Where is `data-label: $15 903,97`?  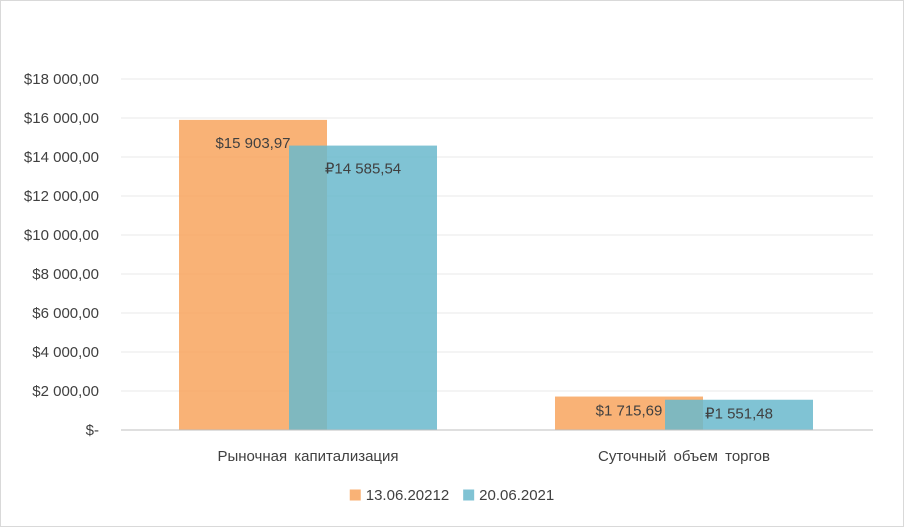 data-label: $15 903,97 is located at coordinates (252, 143).